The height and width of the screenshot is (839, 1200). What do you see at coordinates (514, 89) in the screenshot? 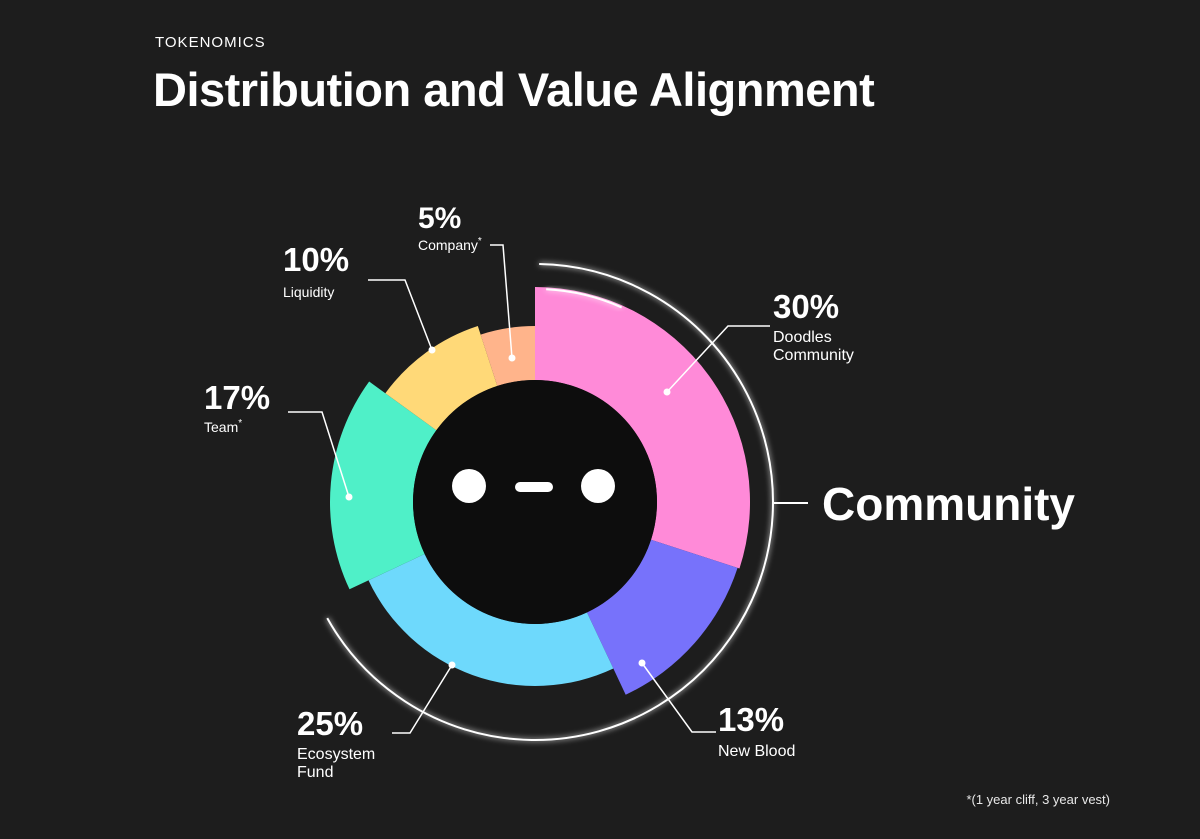
I see `page-title: Distribution and Value Alignment` at bounding box center [514, 89].